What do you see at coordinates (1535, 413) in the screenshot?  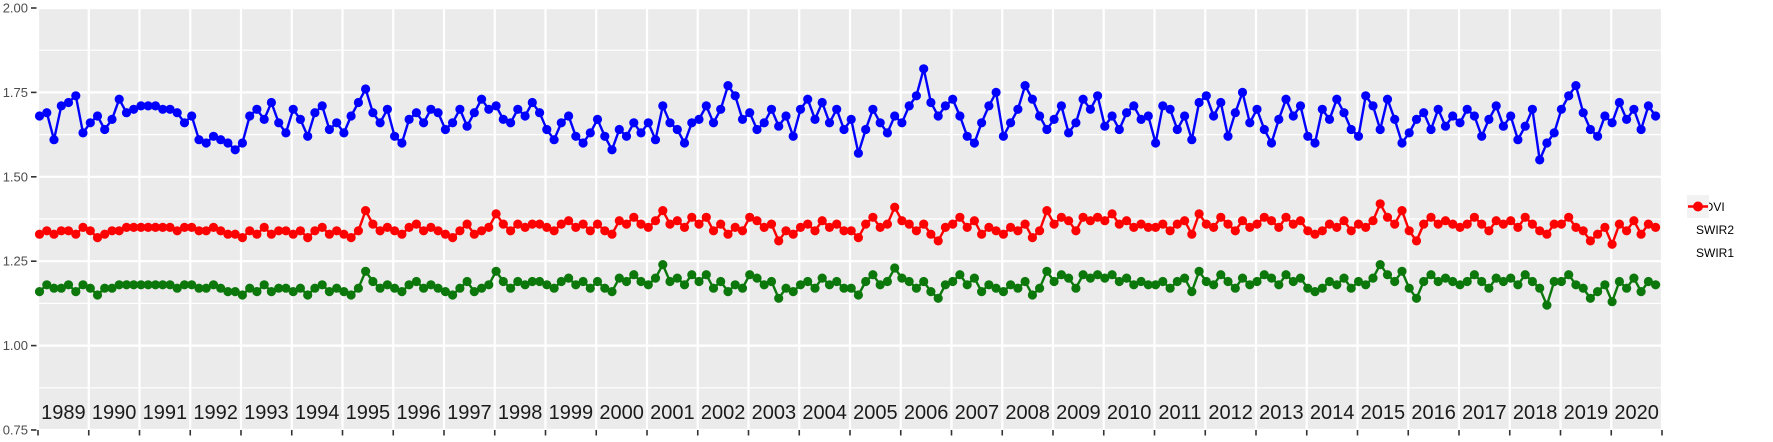 I see `year-label: 2018` at bounding box center [1535, 413].